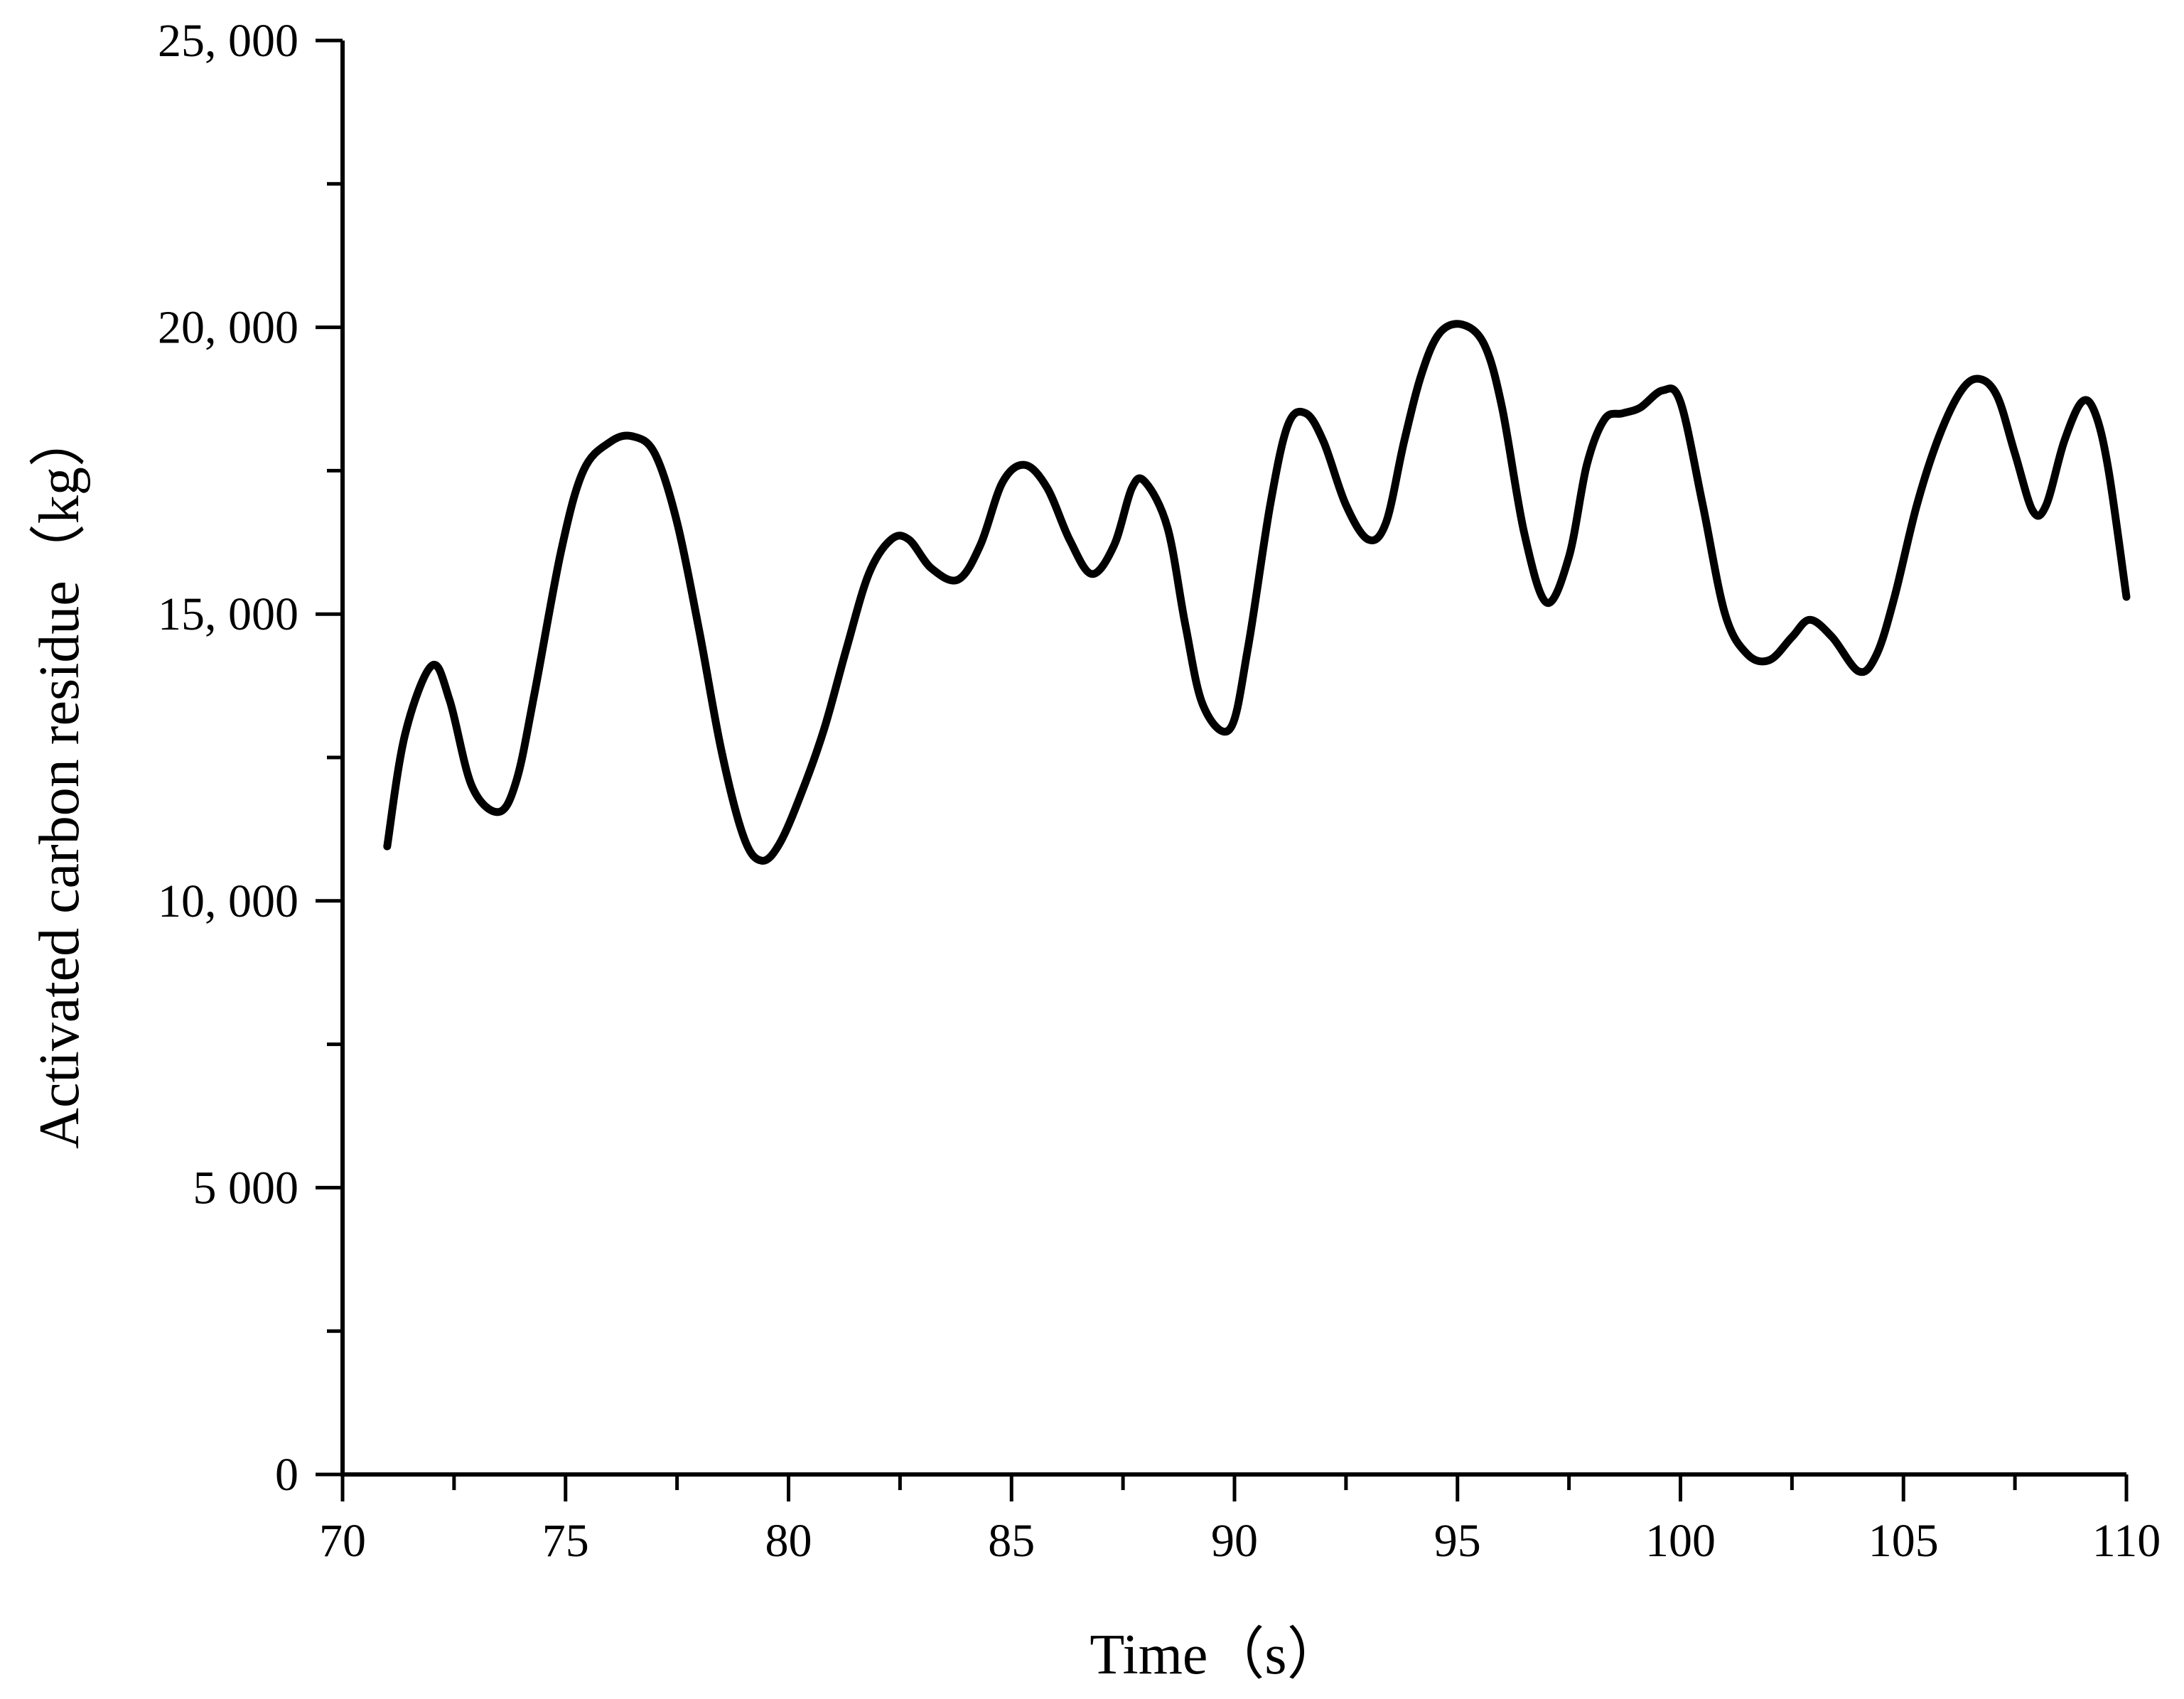 The image size is (2184, 1699). I want to click on x-tick-label: 70, so click(342, 1541).